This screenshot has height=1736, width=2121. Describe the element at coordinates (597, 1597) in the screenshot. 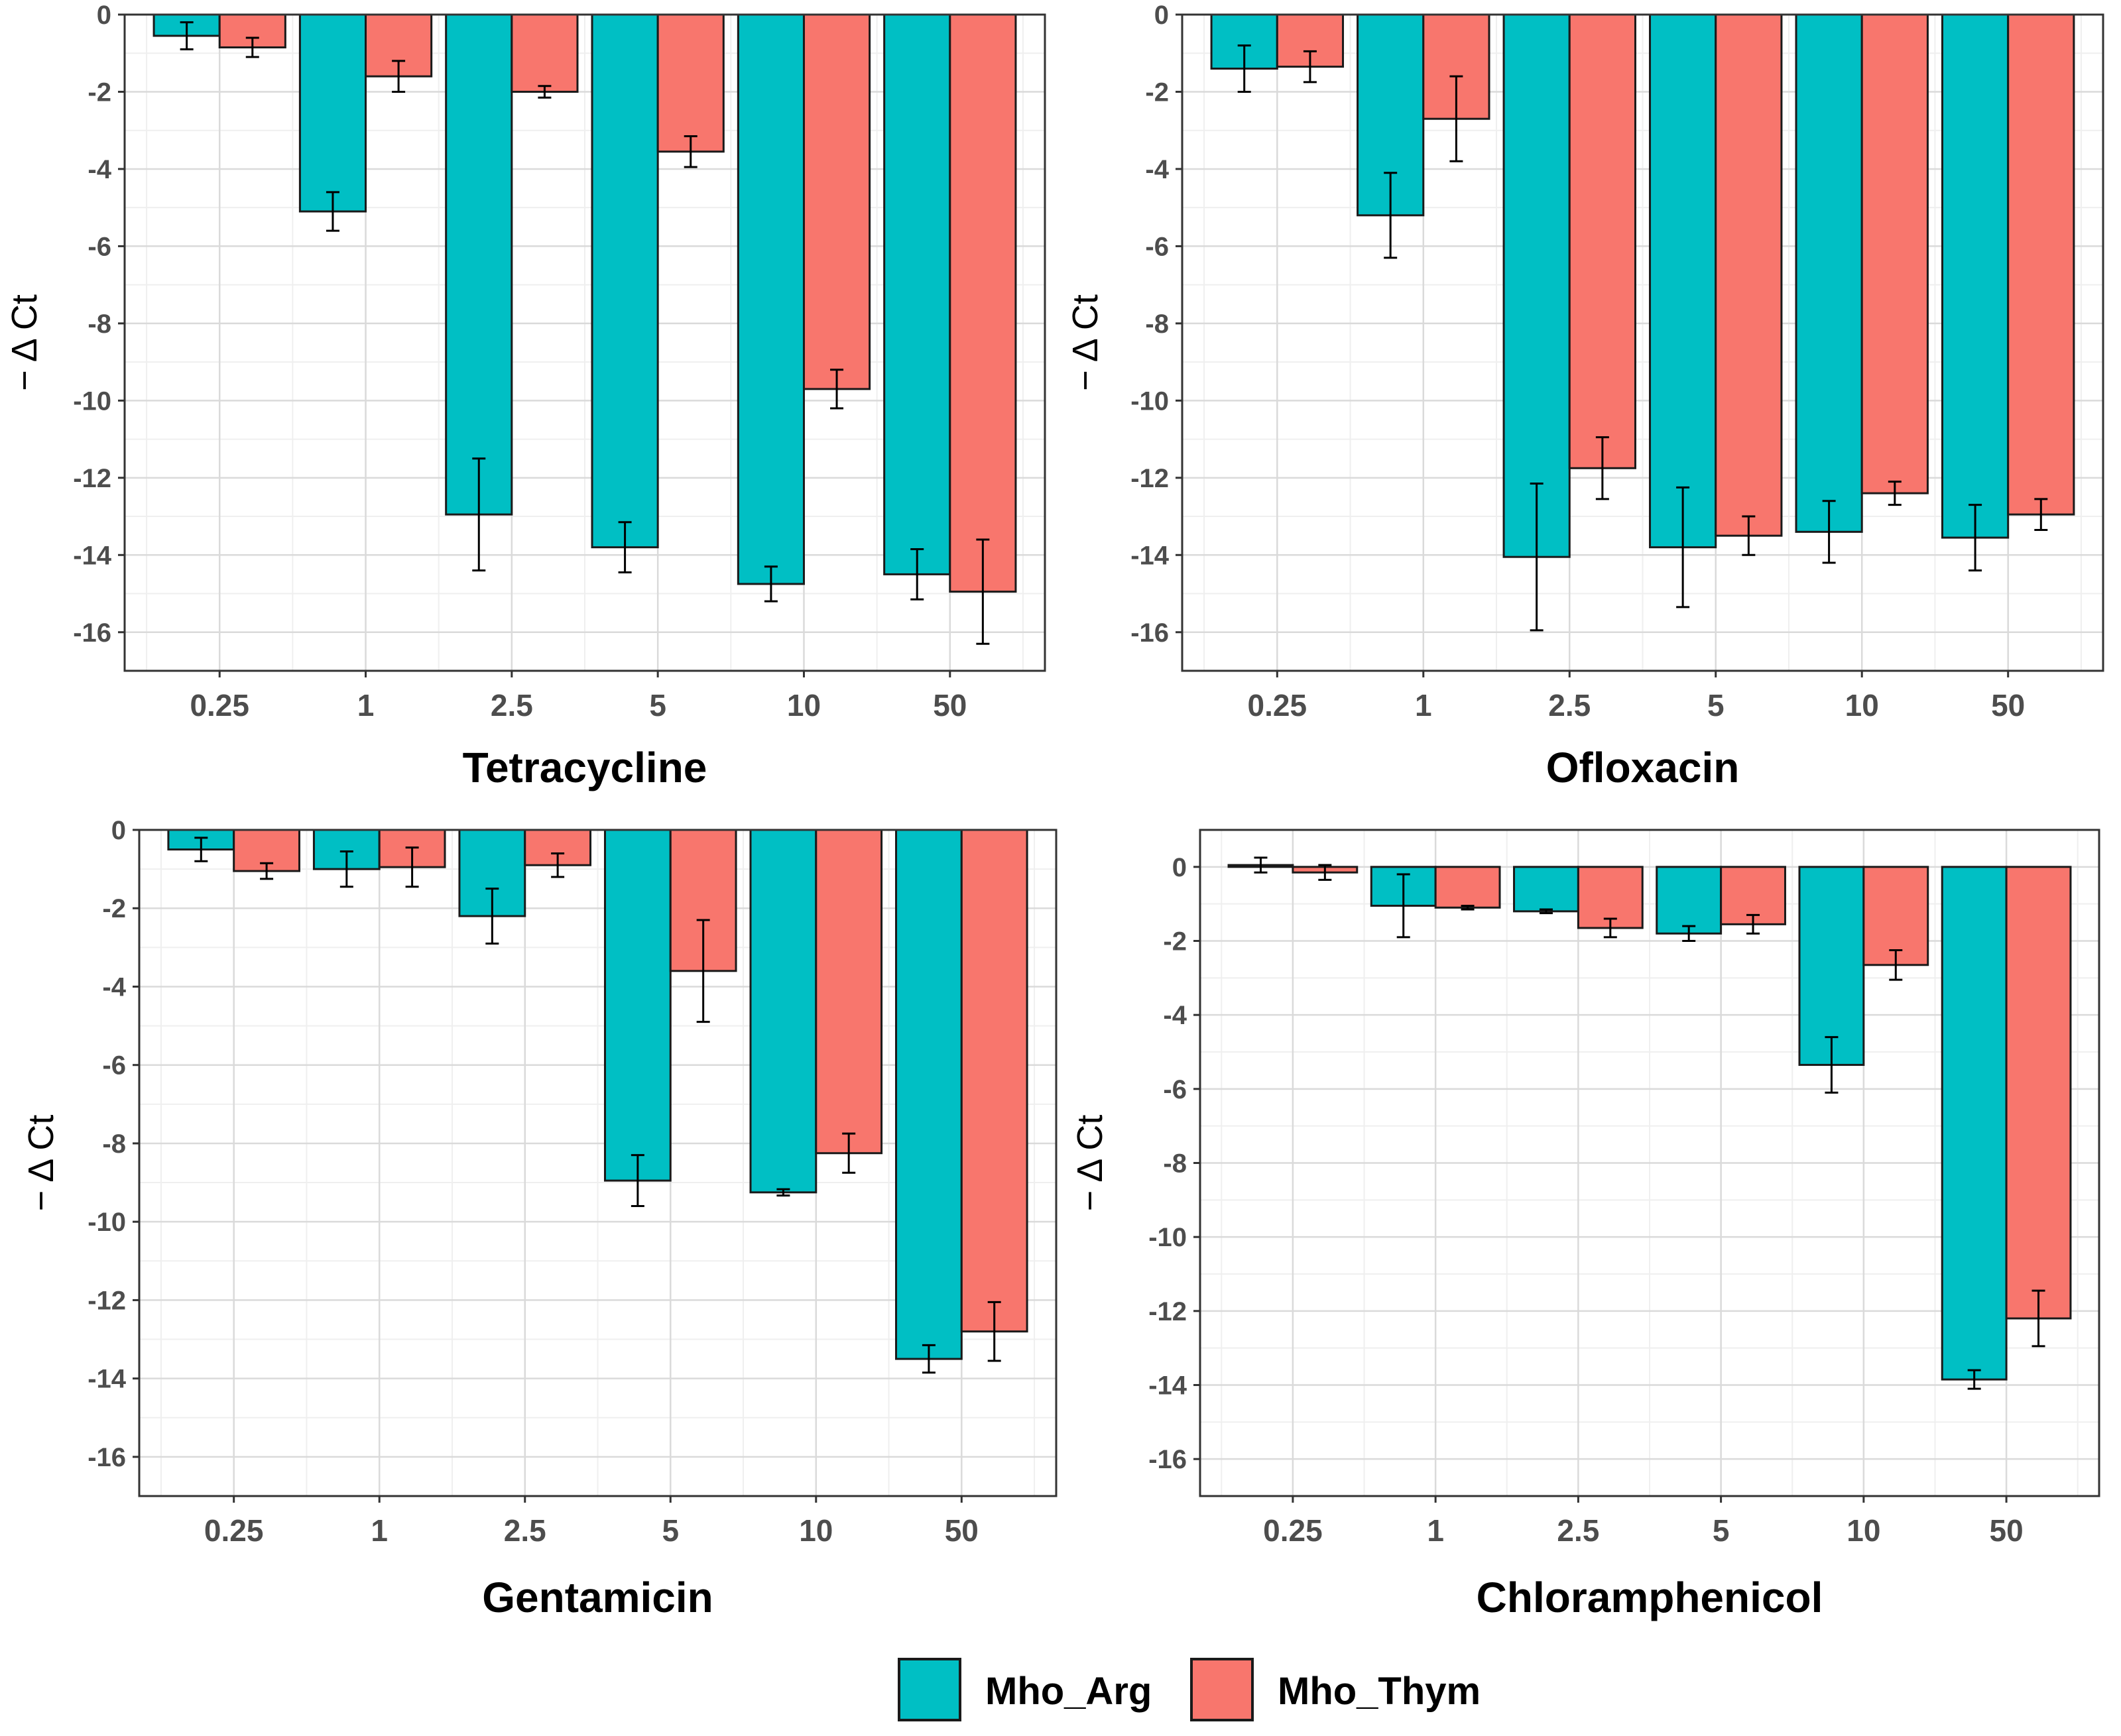

I see `chart-title: Gentamicin` at that location.